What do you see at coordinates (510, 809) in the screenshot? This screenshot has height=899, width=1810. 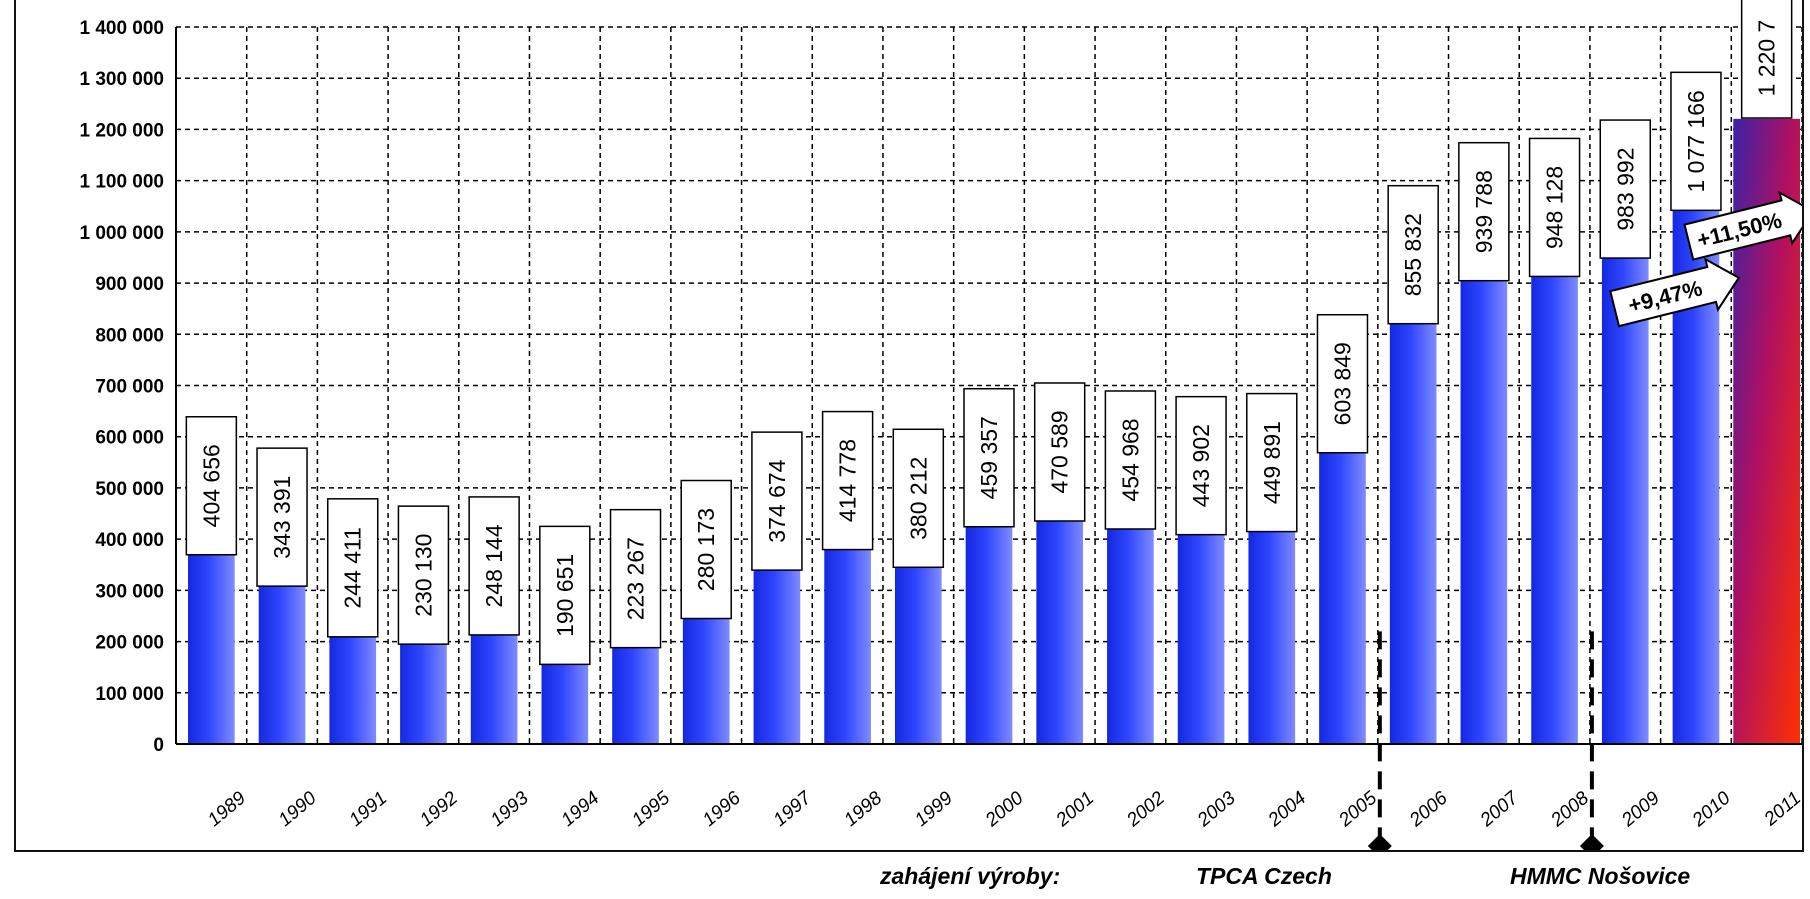 I see `x-tick-label: 1993` at bounding box center [510, 809].